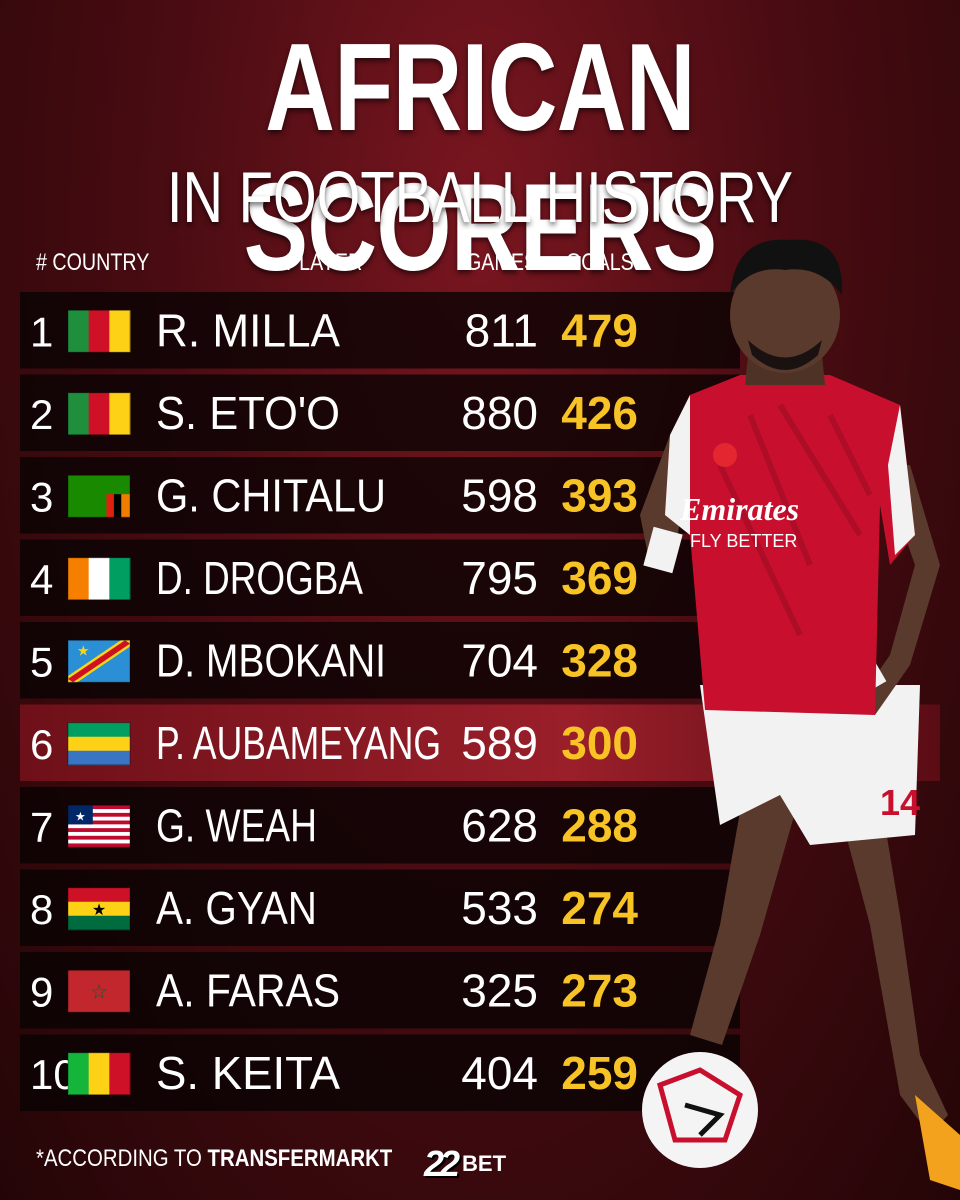  What do you see at coordinates (99, 579) in the screenshot?
I see `flag-ivory-coast-icon` at bounding box center [99, 579].